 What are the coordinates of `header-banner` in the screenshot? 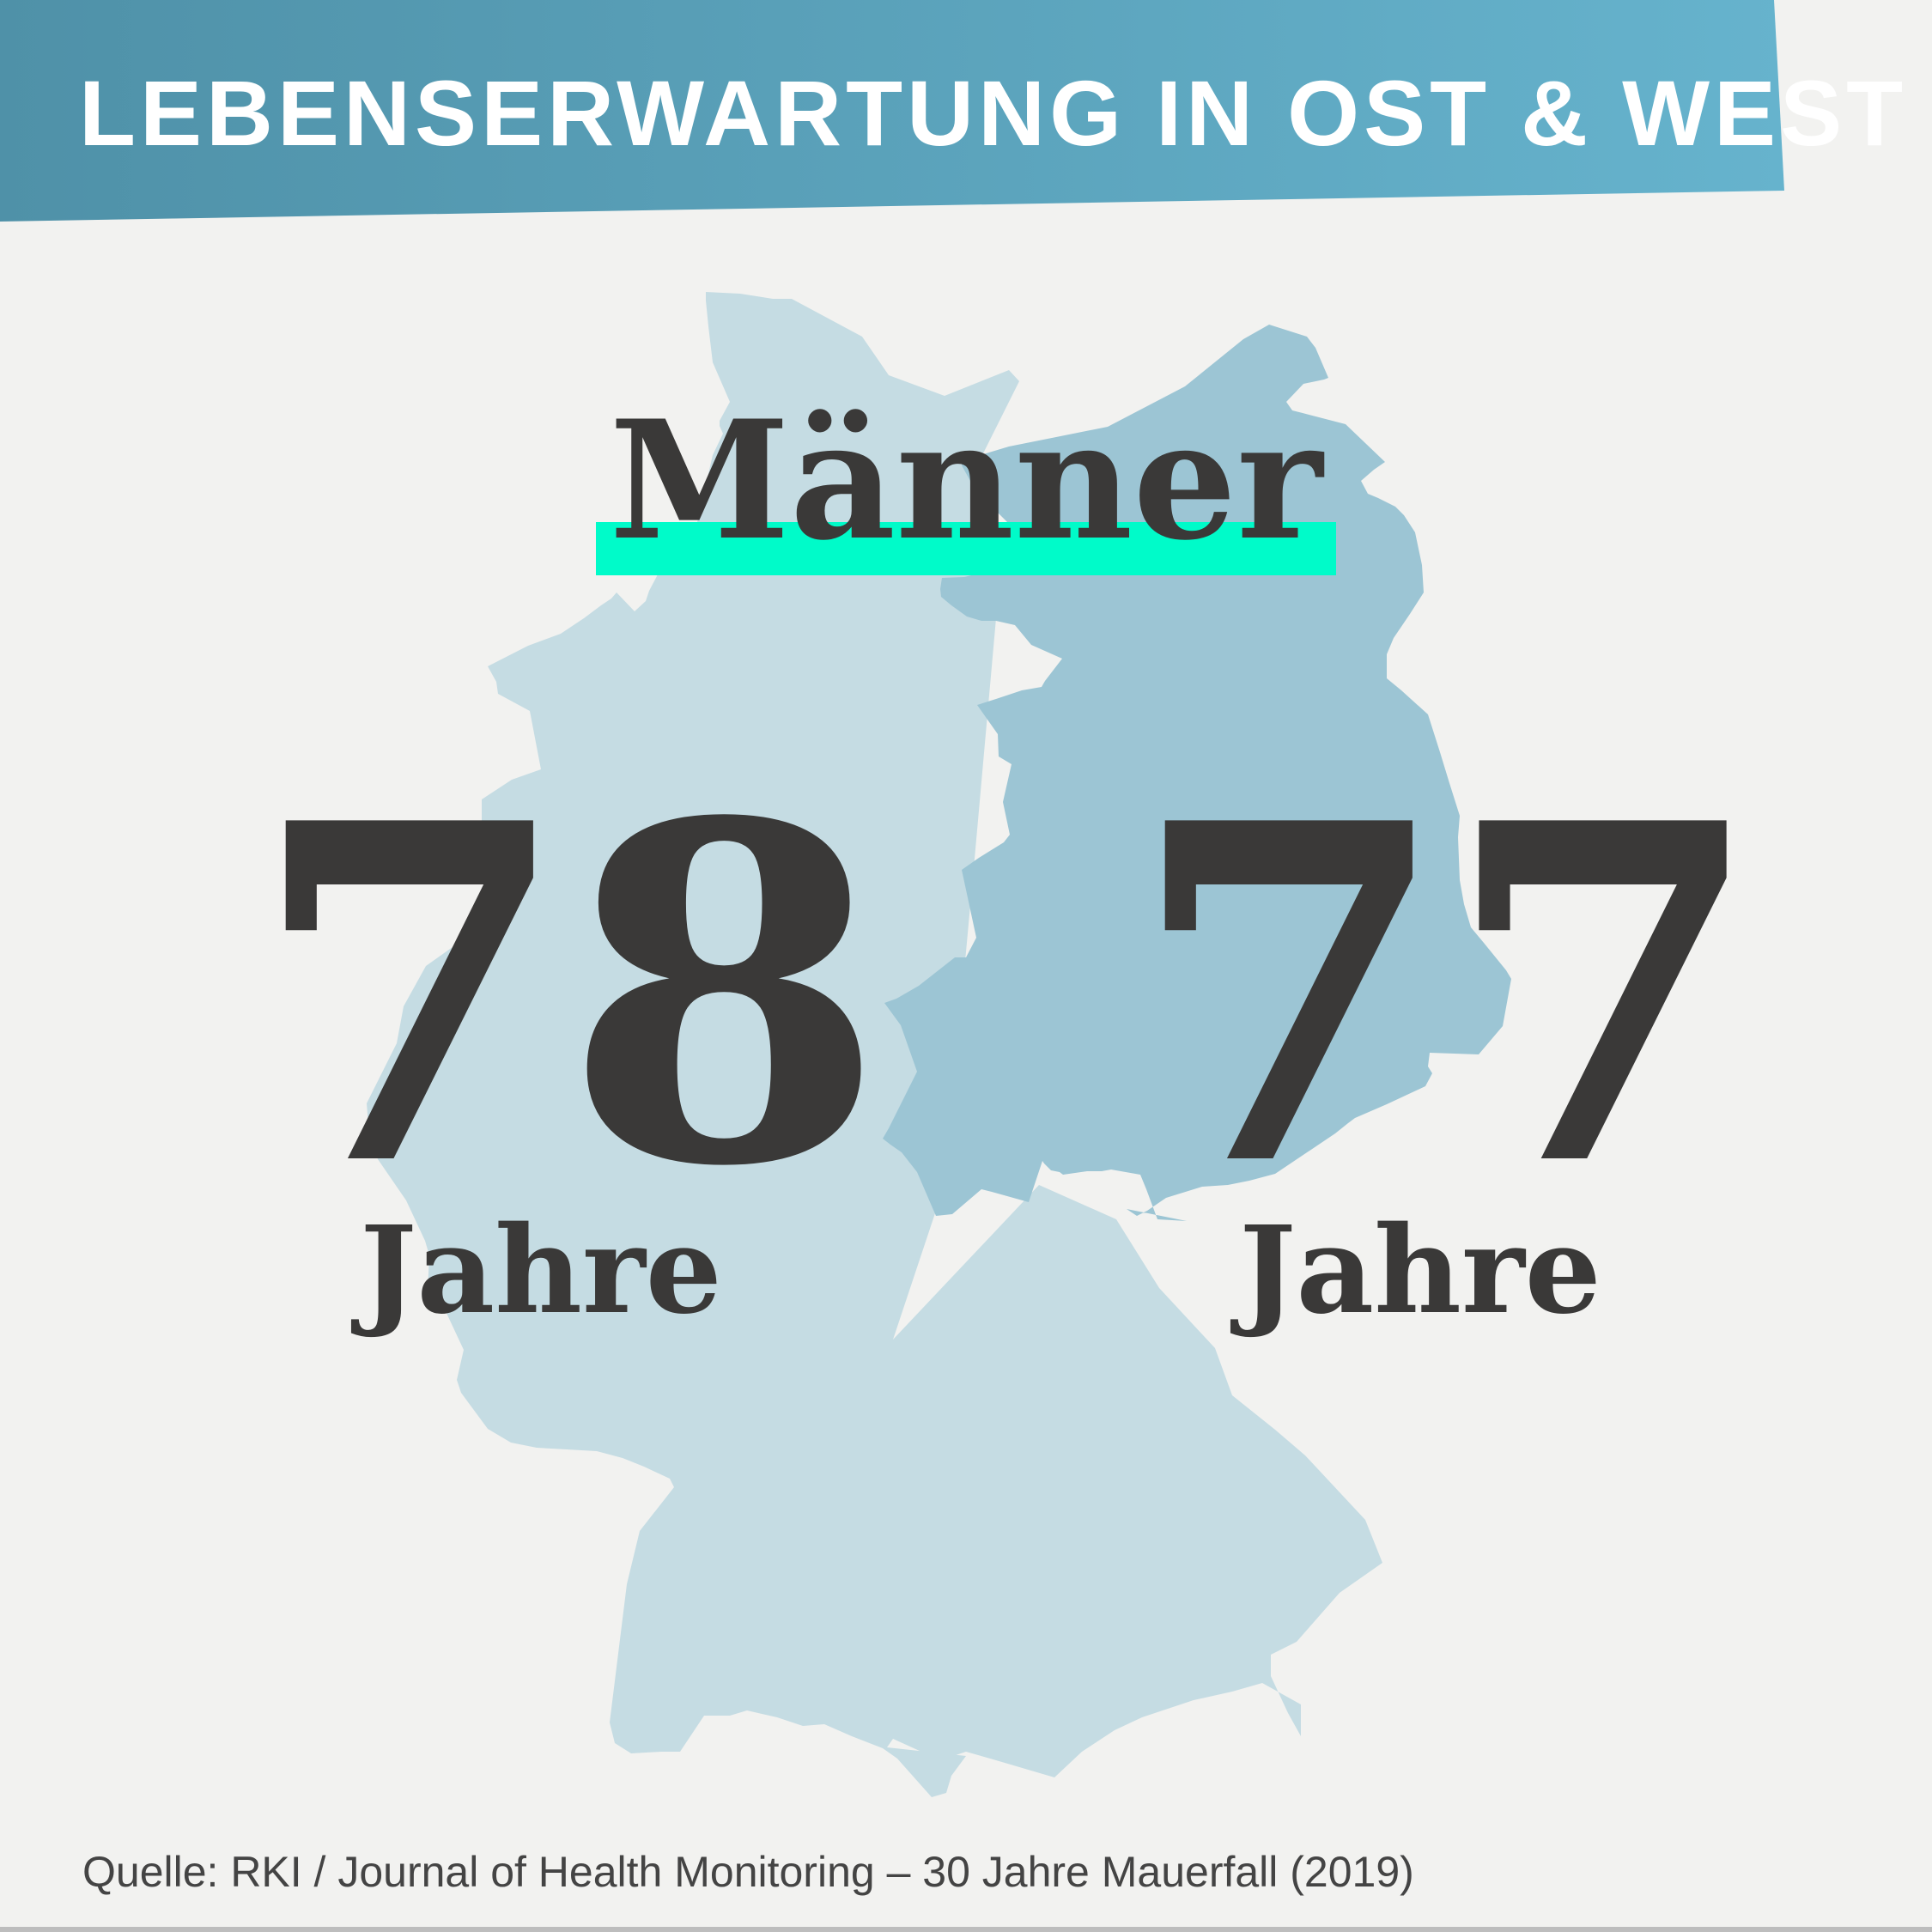 It's located at (966, 116).